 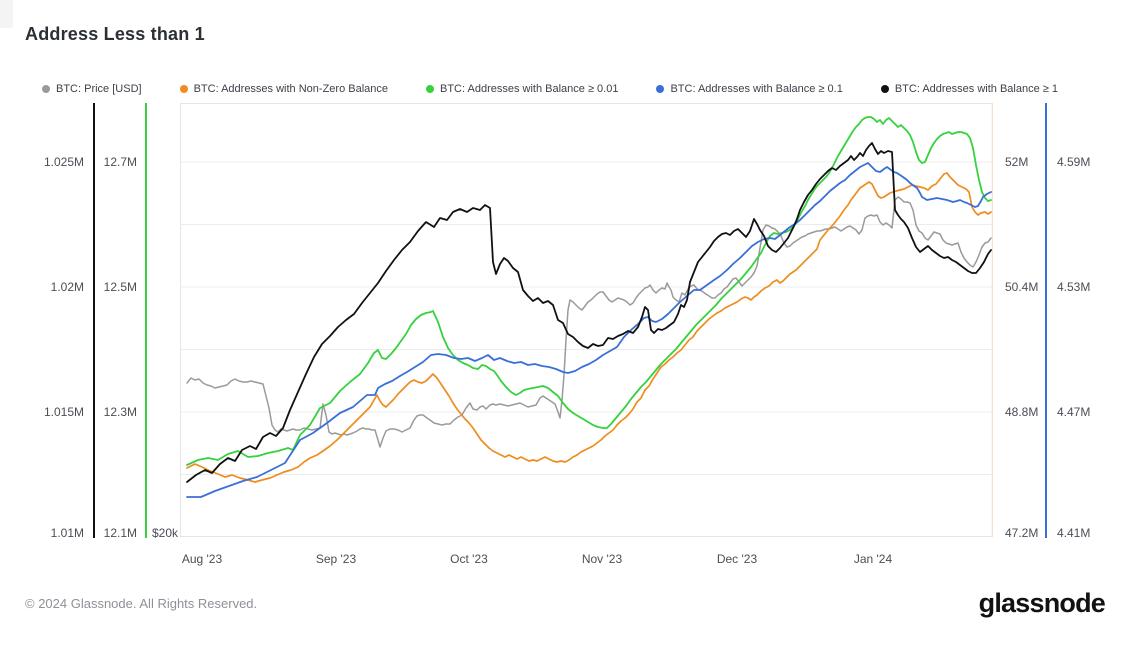 What do you see at coordinates (63, 412) in the screenshot?
I see `y-axis-label-balance1: 1.015M` at bounding box center [63, 412].